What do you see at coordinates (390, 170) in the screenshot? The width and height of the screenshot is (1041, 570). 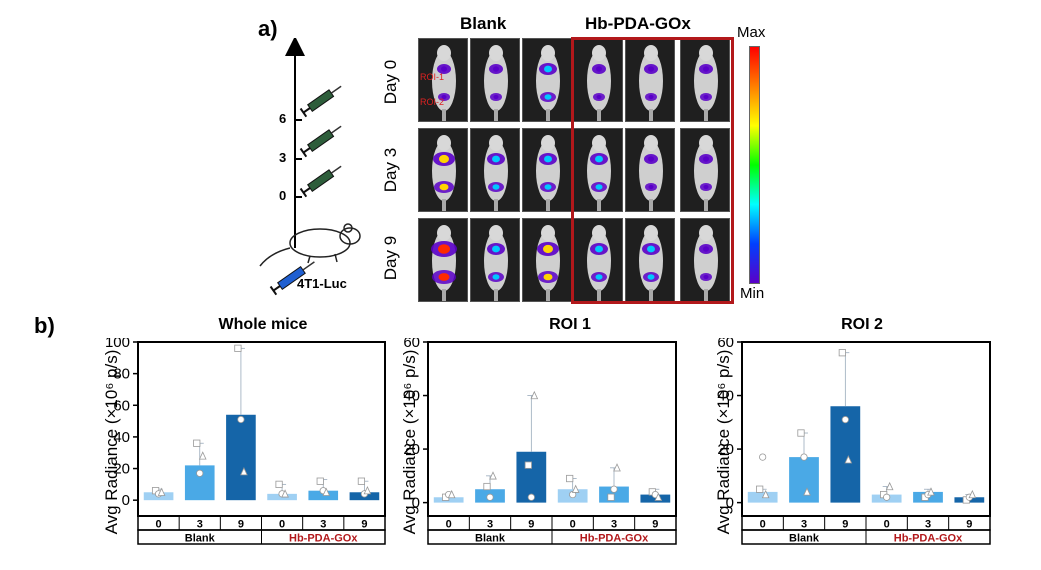 I see `day-label-3: Day 3` at bounding box center [390, 170].